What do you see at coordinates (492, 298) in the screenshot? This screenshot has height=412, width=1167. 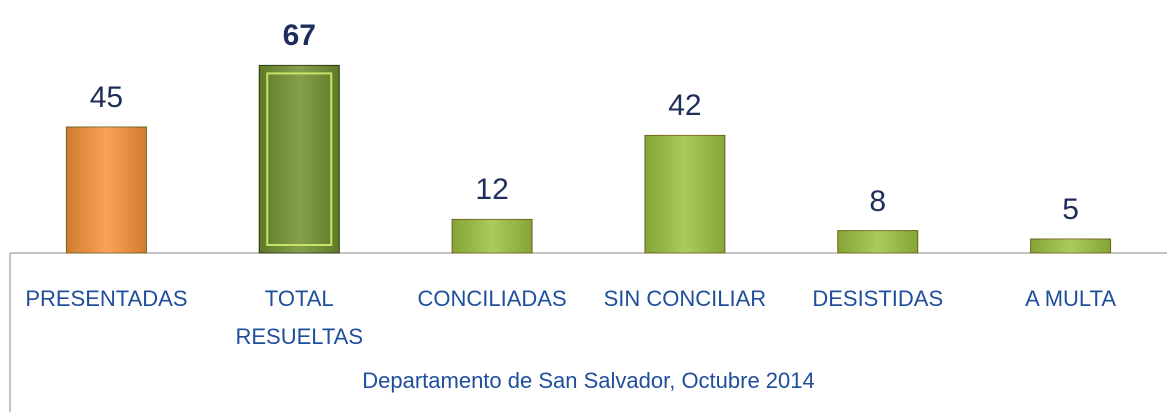 I see `x-tick-label: CONCILIADAS` at bounding box center [492, 298].